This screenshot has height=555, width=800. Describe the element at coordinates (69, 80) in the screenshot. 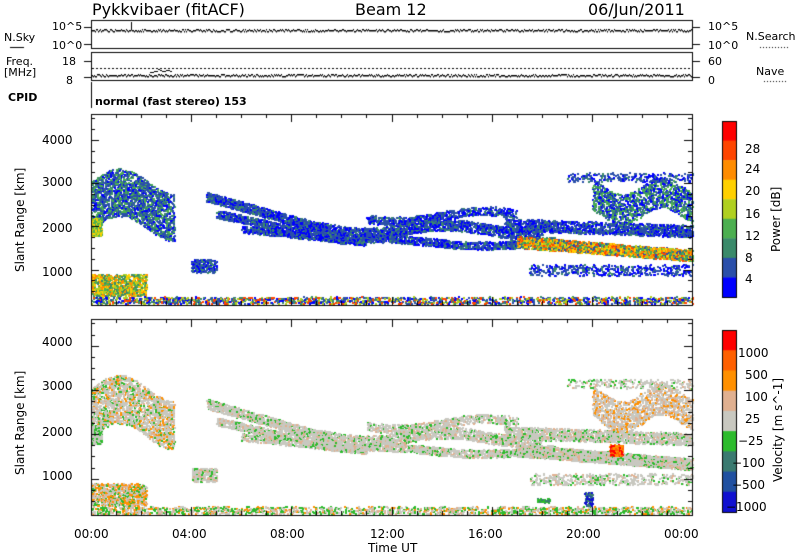

I see `freq-tick-low: 8` at that location.